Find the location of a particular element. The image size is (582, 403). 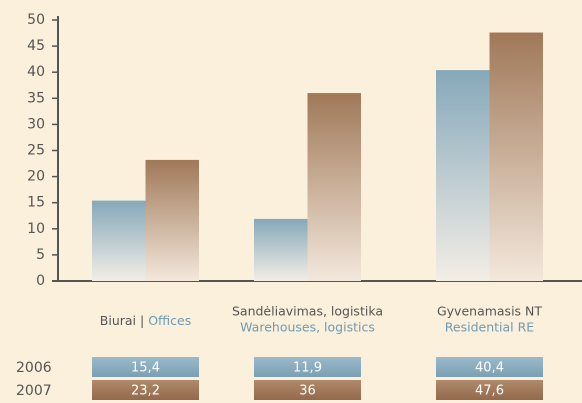

y-tick-label: 15 is located at coordinates (36, 203).